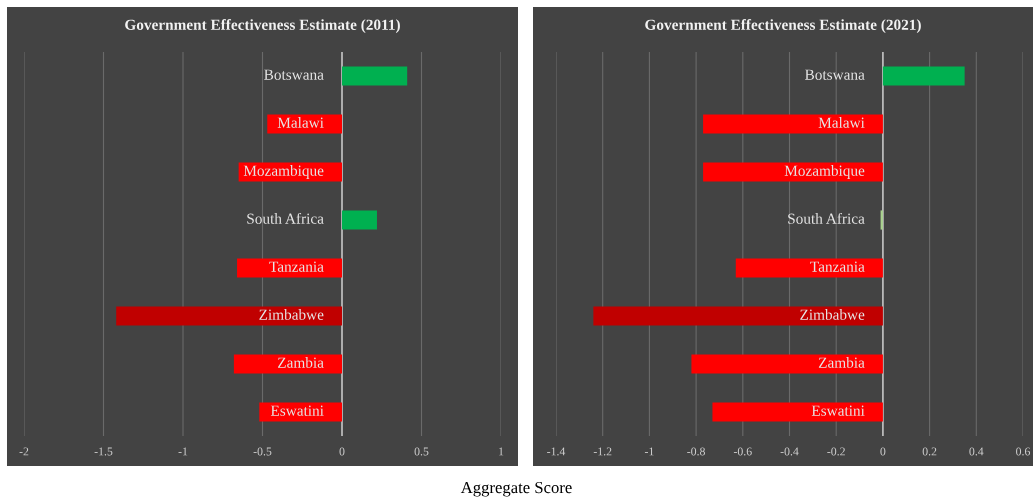 The height and width of the screenshot is (504, 1033). Describe the element at coordinates (976, 451) in the screenshot. I see `x-tick-label: 0.4` at that location.